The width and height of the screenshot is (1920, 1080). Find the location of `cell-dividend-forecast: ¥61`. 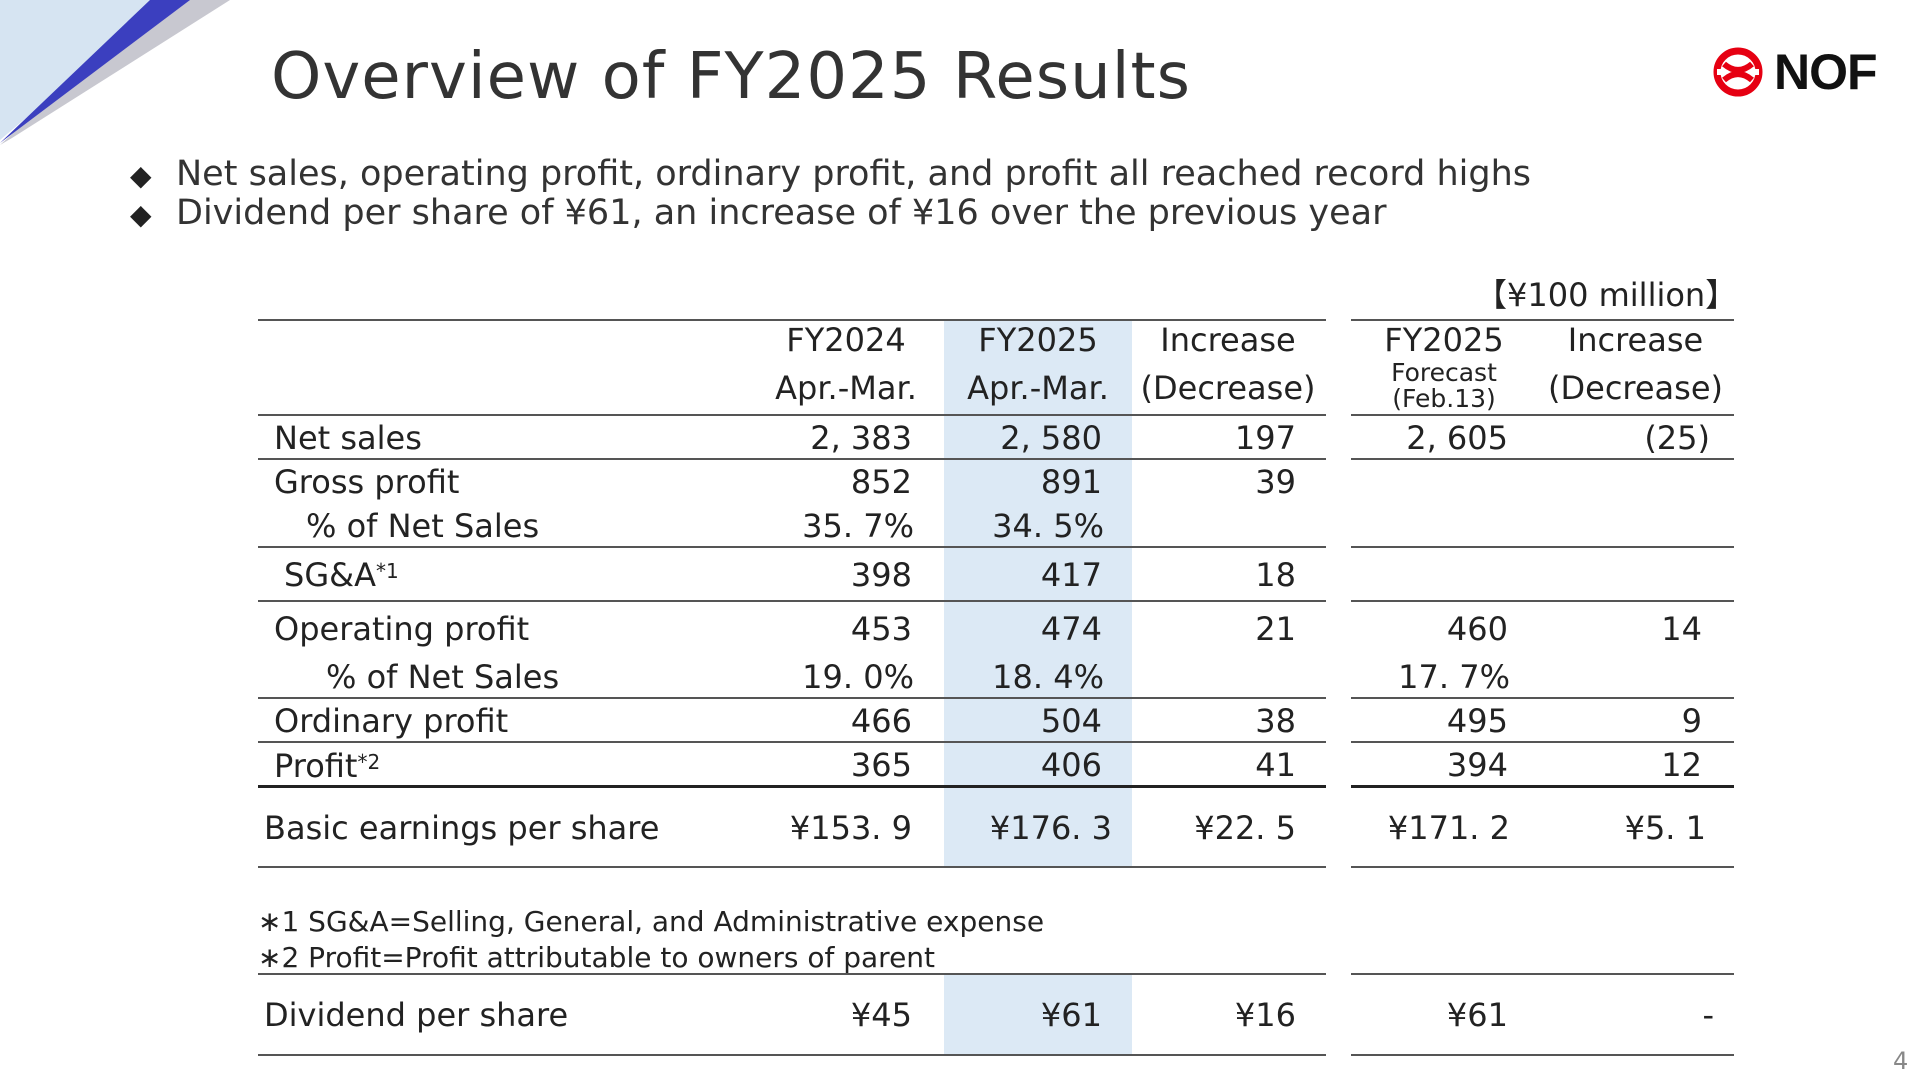

cell-dividend-forecast: ¥61 is located at coordinates (1477, 1015).